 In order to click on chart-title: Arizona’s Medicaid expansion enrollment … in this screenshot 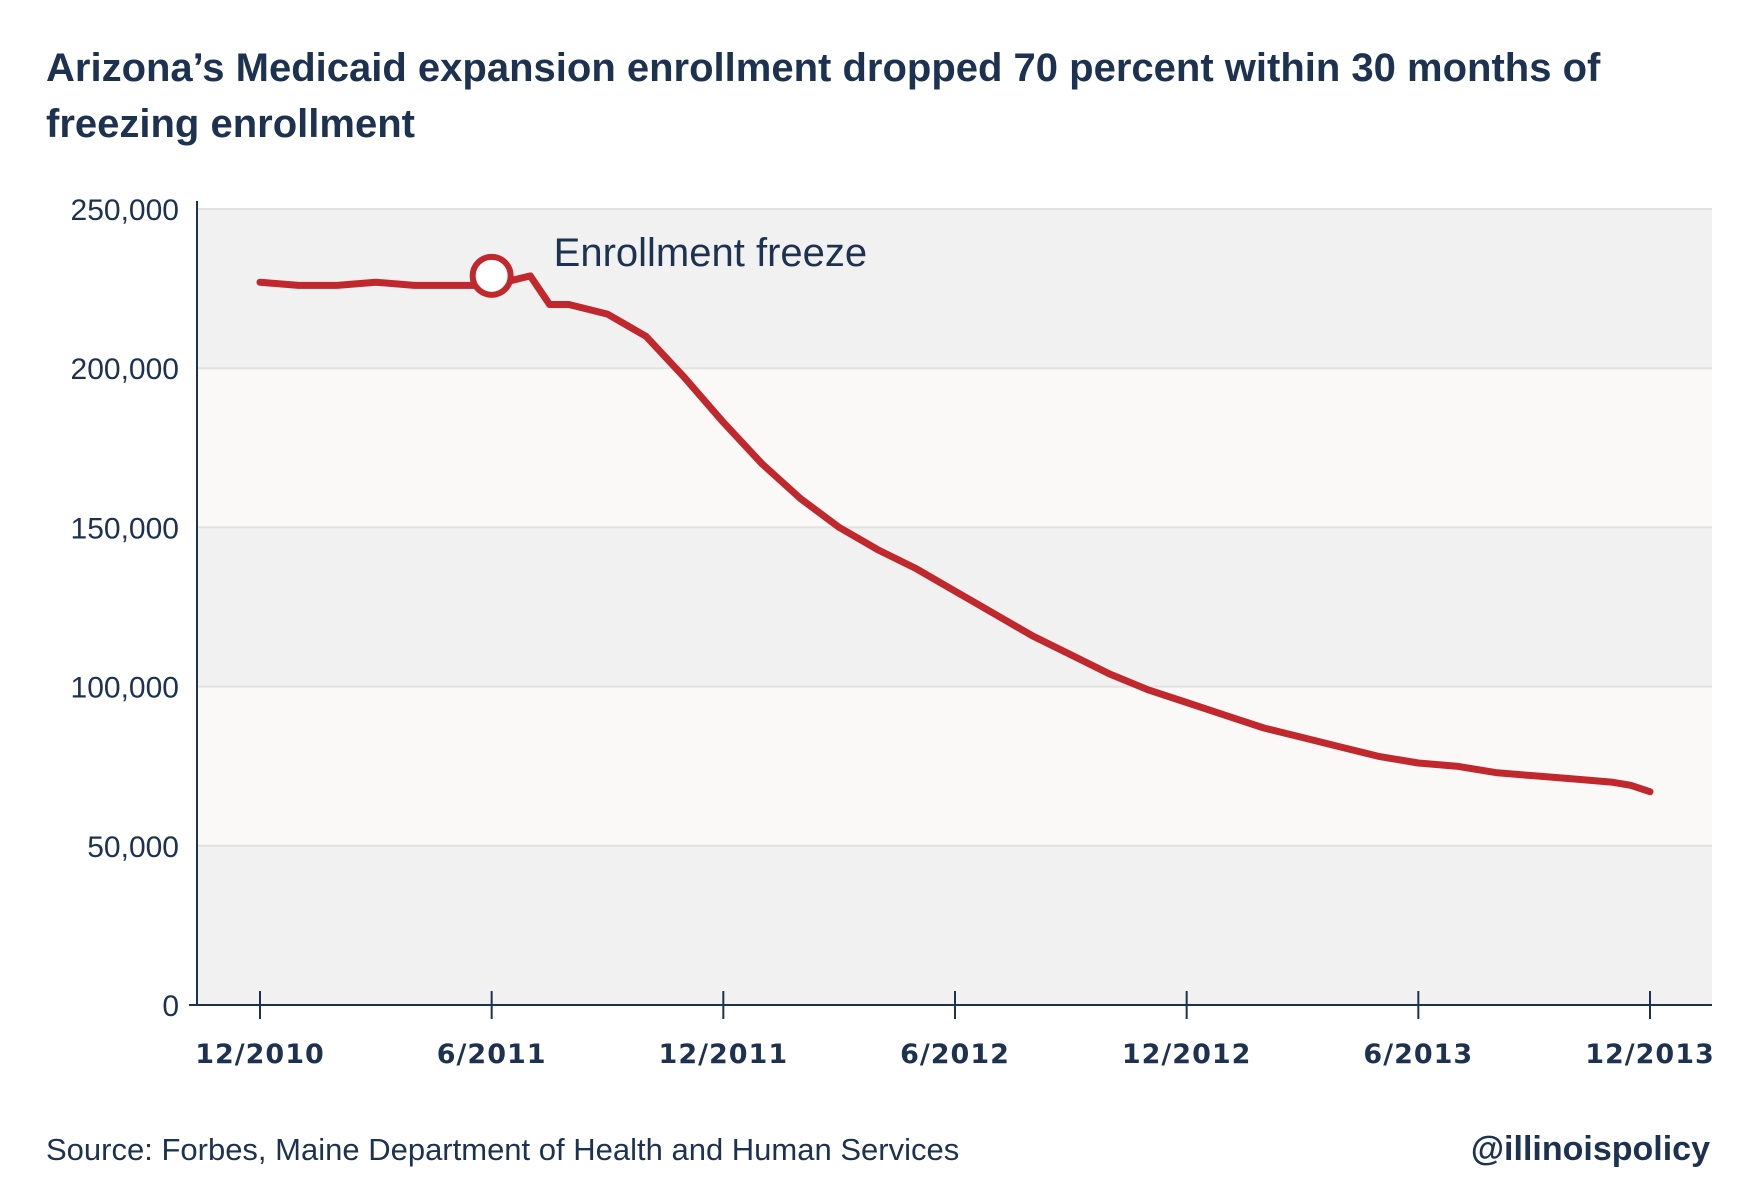, I will do `click(823, 96)`.